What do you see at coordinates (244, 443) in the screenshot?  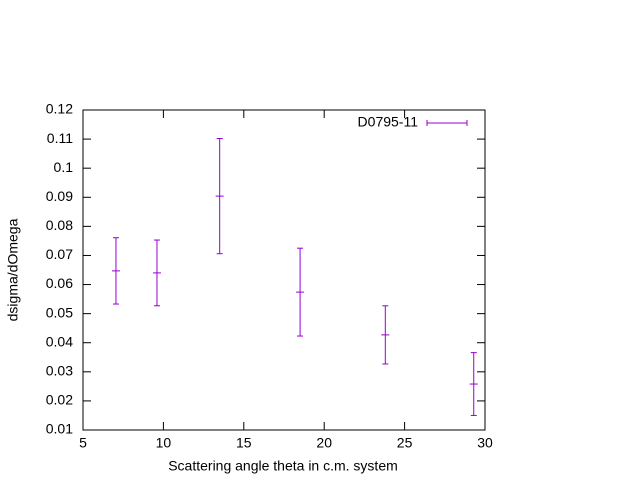 I see `x-tick-label: 15` at bounding box center [244, 443].